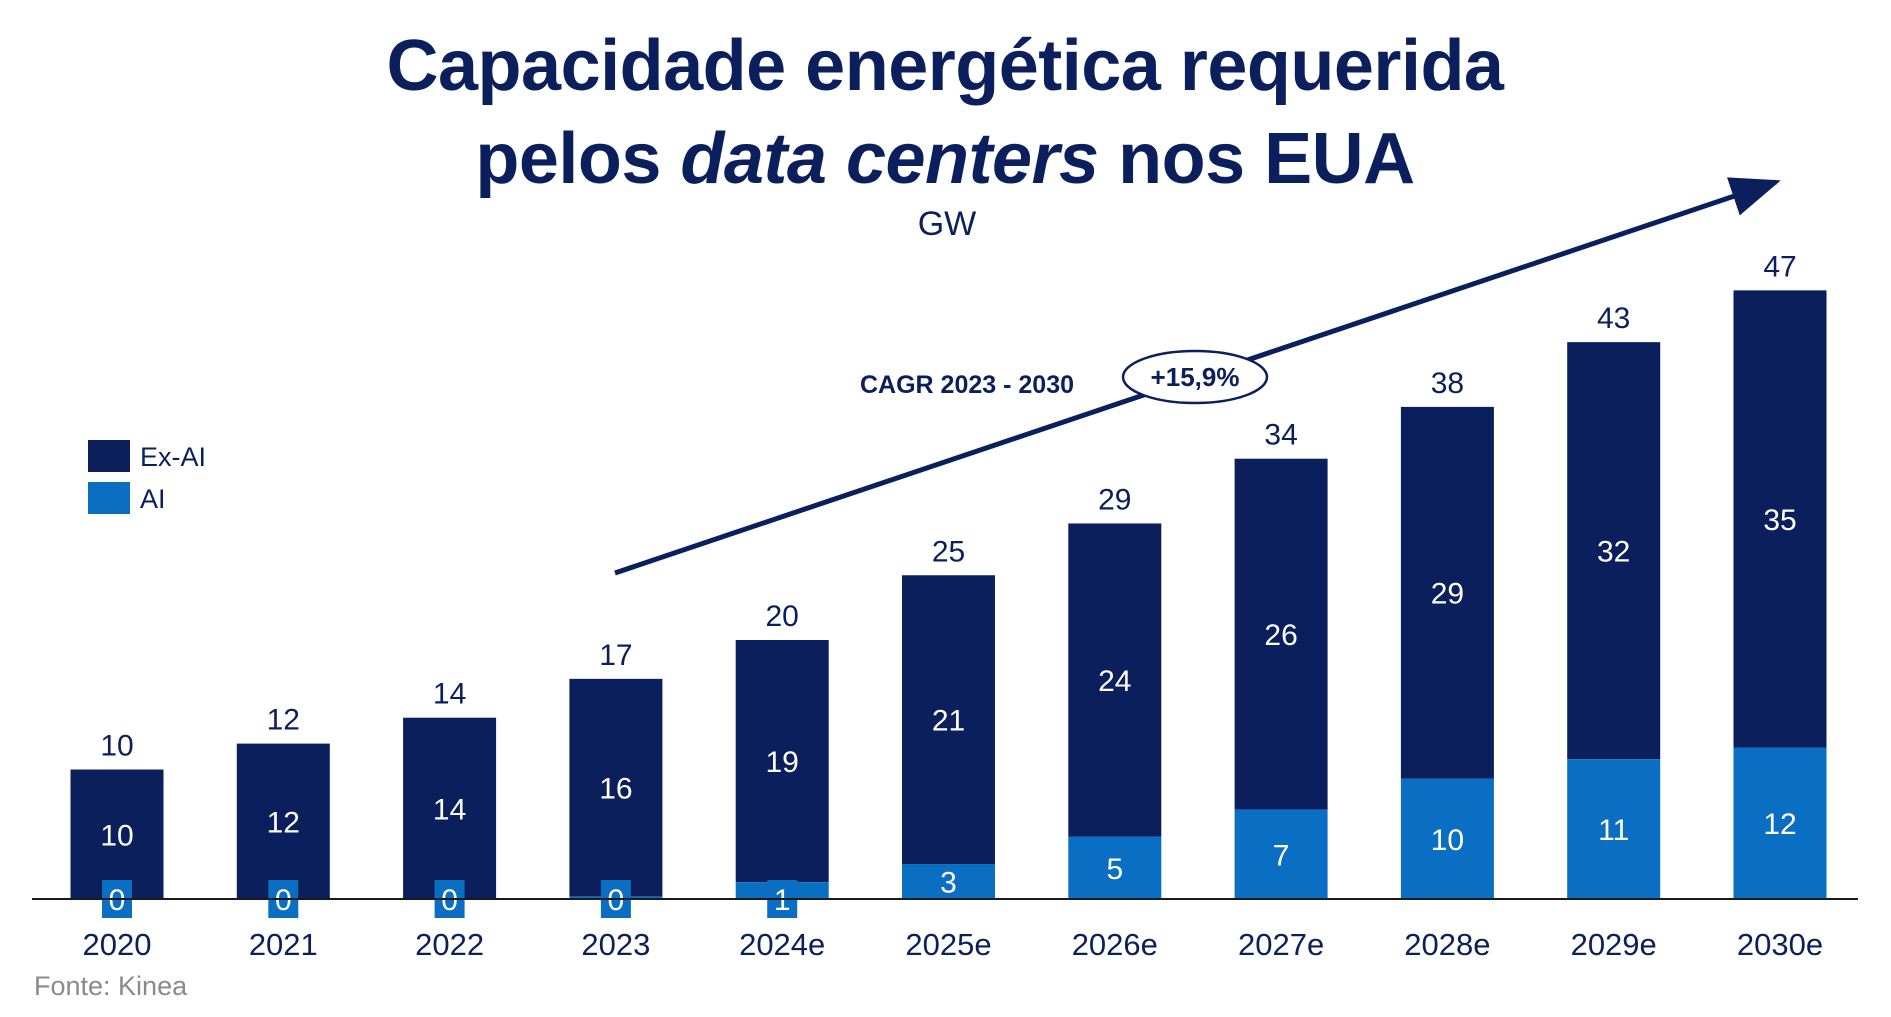  I want to click on x-tick-label-2021: 2021, so click(283, 944).